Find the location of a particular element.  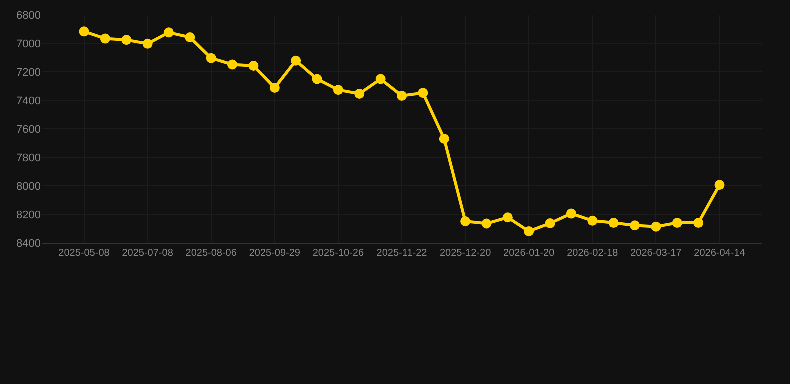

y-tick-label: 8200 is located at coordinates (28, 215).